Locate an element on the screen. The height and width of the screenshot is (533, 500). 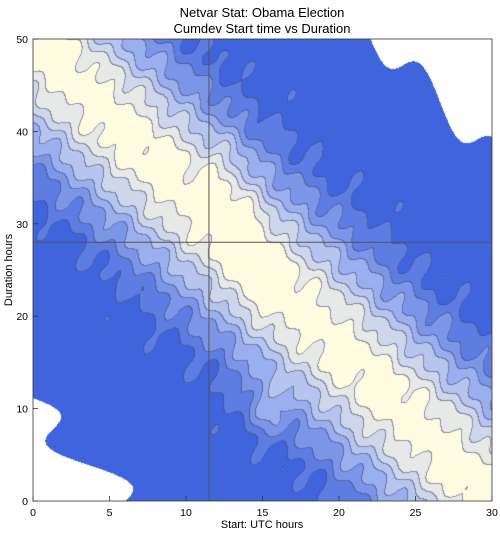
y-tick-label: 20 is located at coordinates (22, 317).